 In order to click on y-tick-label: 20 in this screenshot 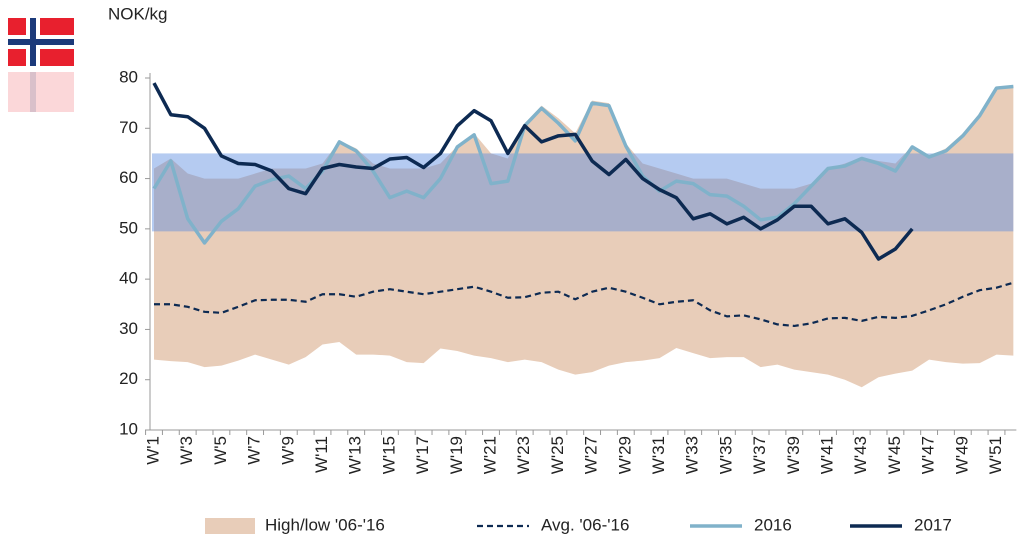, I will do `click(128, 378)`.